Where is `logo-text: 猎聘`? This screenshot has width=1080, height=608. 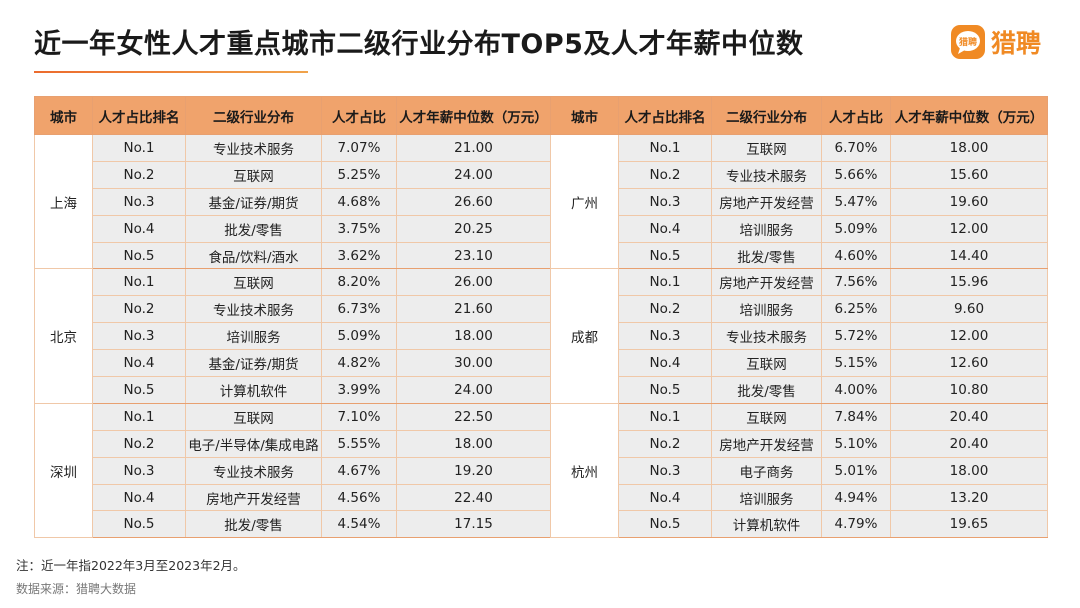 logo-text: 猎聘 is located at coordinates (1016, 43).